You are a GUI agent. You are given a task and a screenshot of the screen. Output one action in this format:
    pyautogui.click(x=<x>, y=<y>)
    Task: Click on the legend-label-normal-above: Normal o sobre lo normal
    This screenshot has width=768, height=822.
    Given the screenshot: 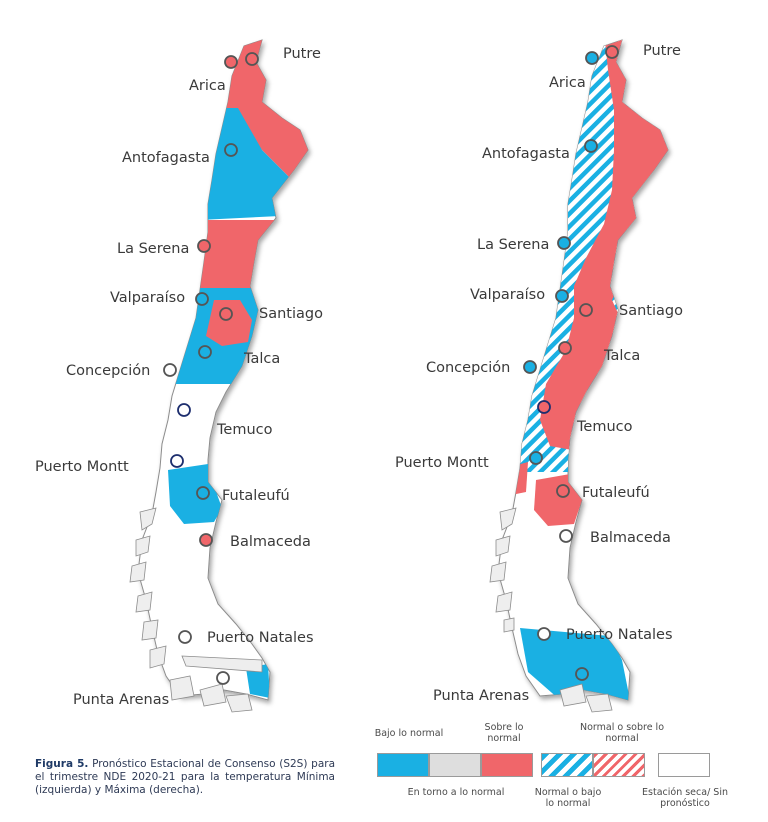 What is the action you would take?
    pyautogui.click(x=622, y=733)
    